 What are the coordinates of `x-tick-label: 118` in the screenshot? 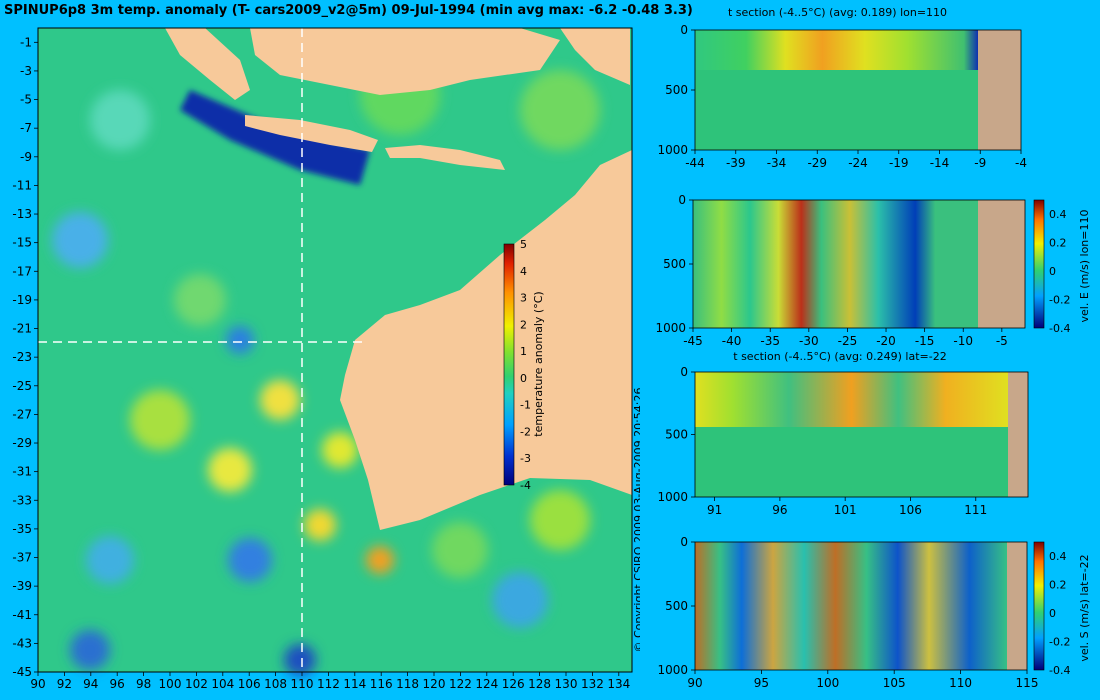 It's located at (407, 684).